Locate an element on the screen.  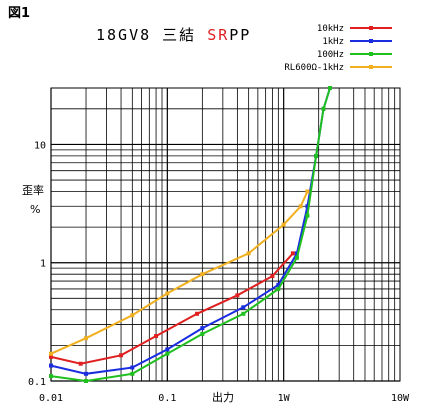
title-part: R is located at coordinates (223, 35).